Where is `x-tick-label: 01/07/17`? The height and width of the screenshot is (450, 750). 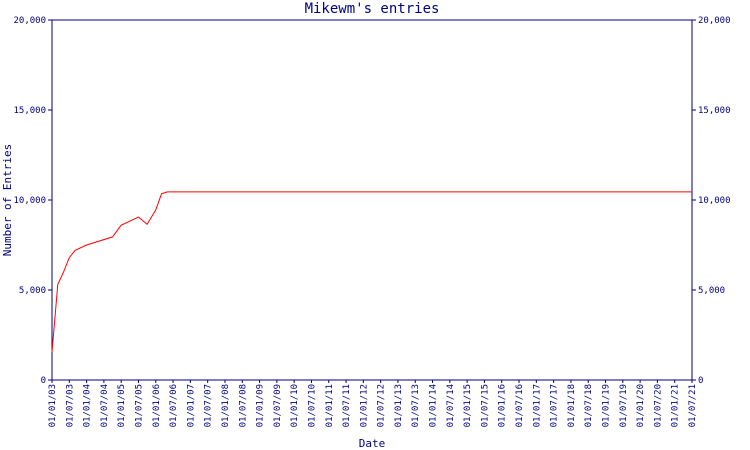 x-tick-label: 01/07/17 is located at coordinates (555, 405).